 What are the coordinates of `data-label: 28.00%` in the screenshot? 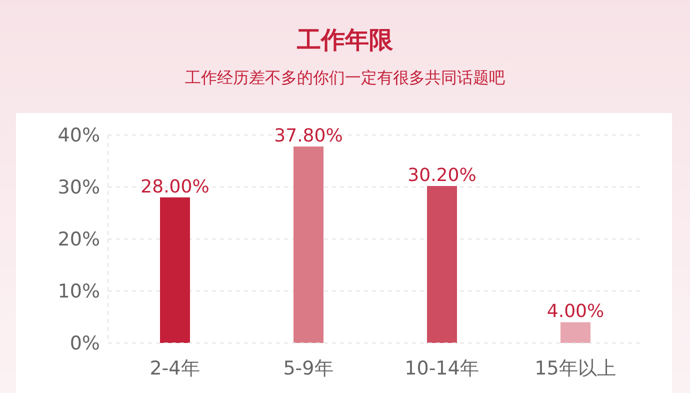 It's located at (175, 187).